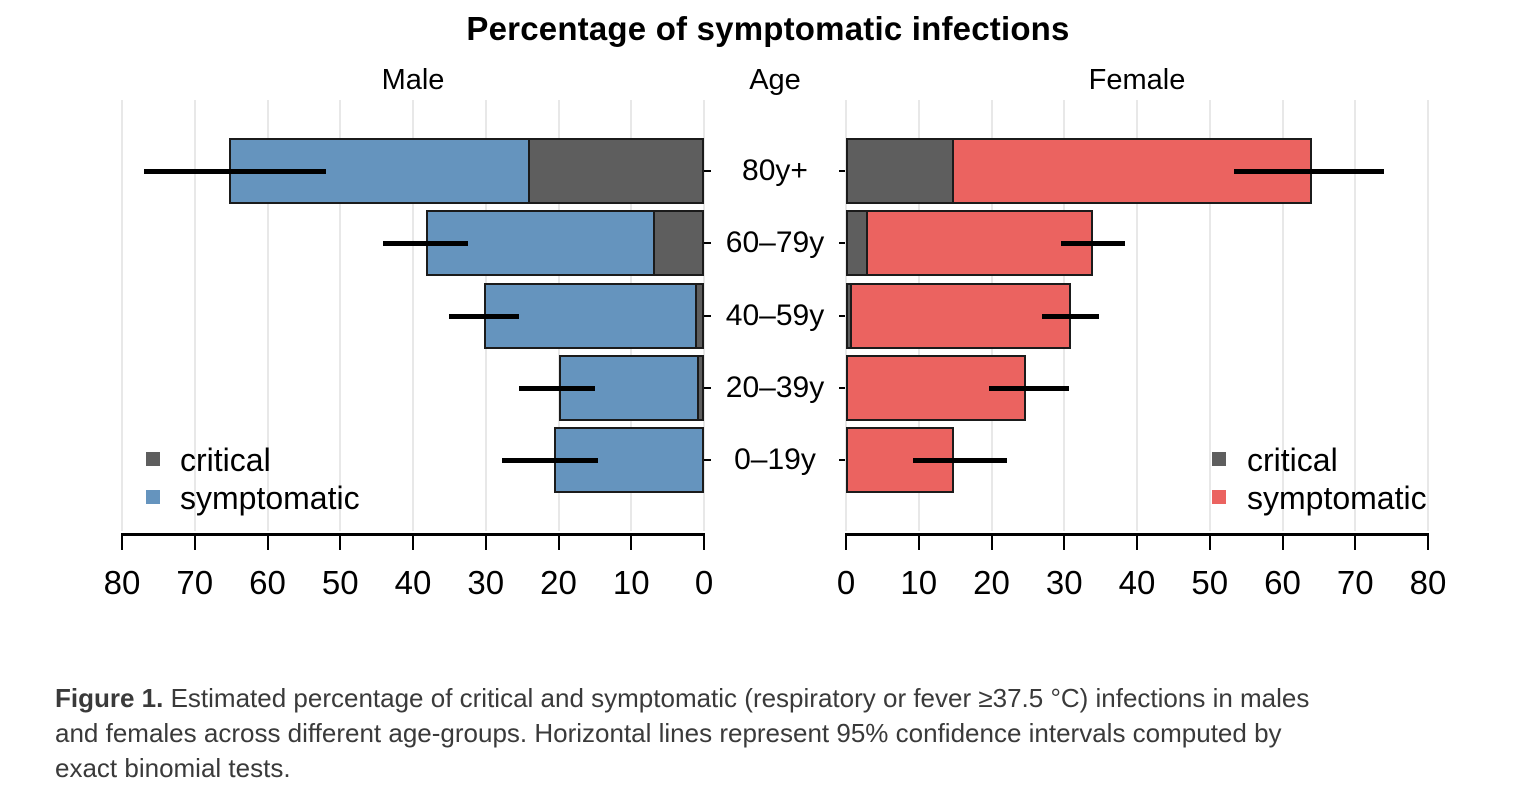 The height and width of the screenshot is (808, 1536). I want to click on age-column-header: Age, so click(775, 80).